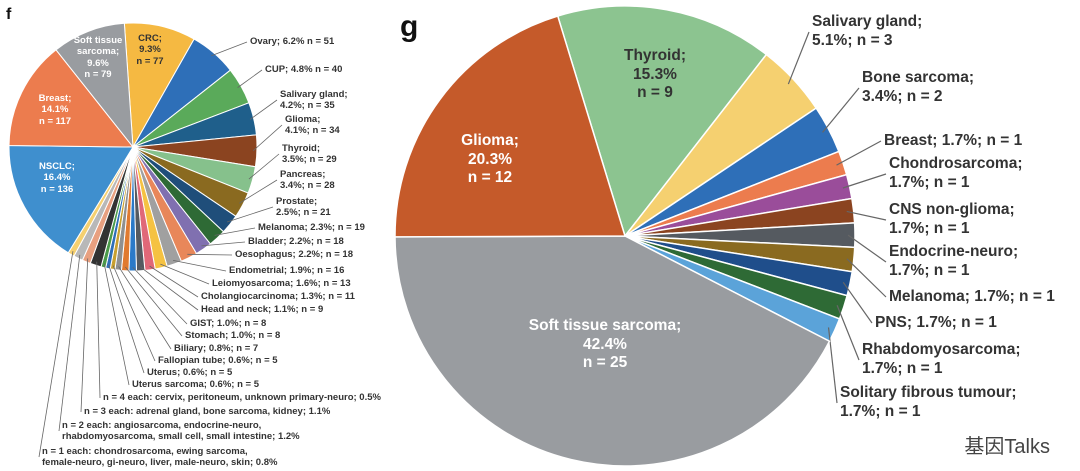 Image resolution: width=1080 pixels, height=471 pixels. I want to click on slice-label-line: 3.4%; n = 2, so click(902, 96).